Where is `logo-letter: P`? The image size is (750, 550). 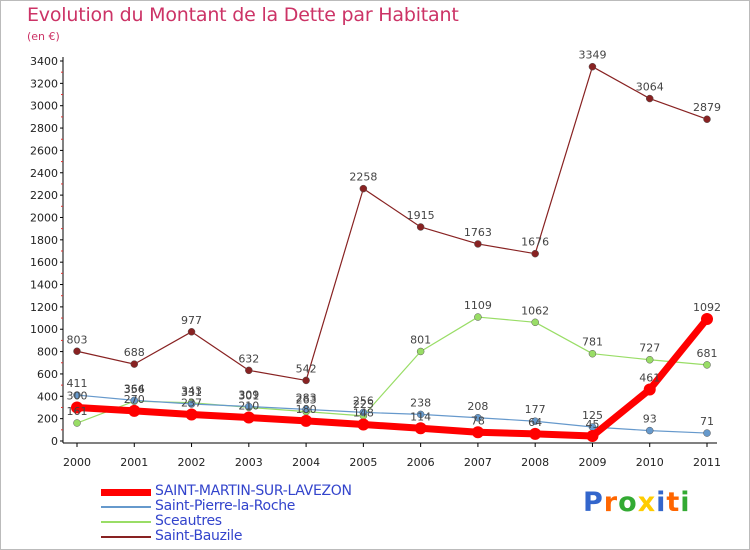
logo-letter: P is located at coordinates (593, 502).